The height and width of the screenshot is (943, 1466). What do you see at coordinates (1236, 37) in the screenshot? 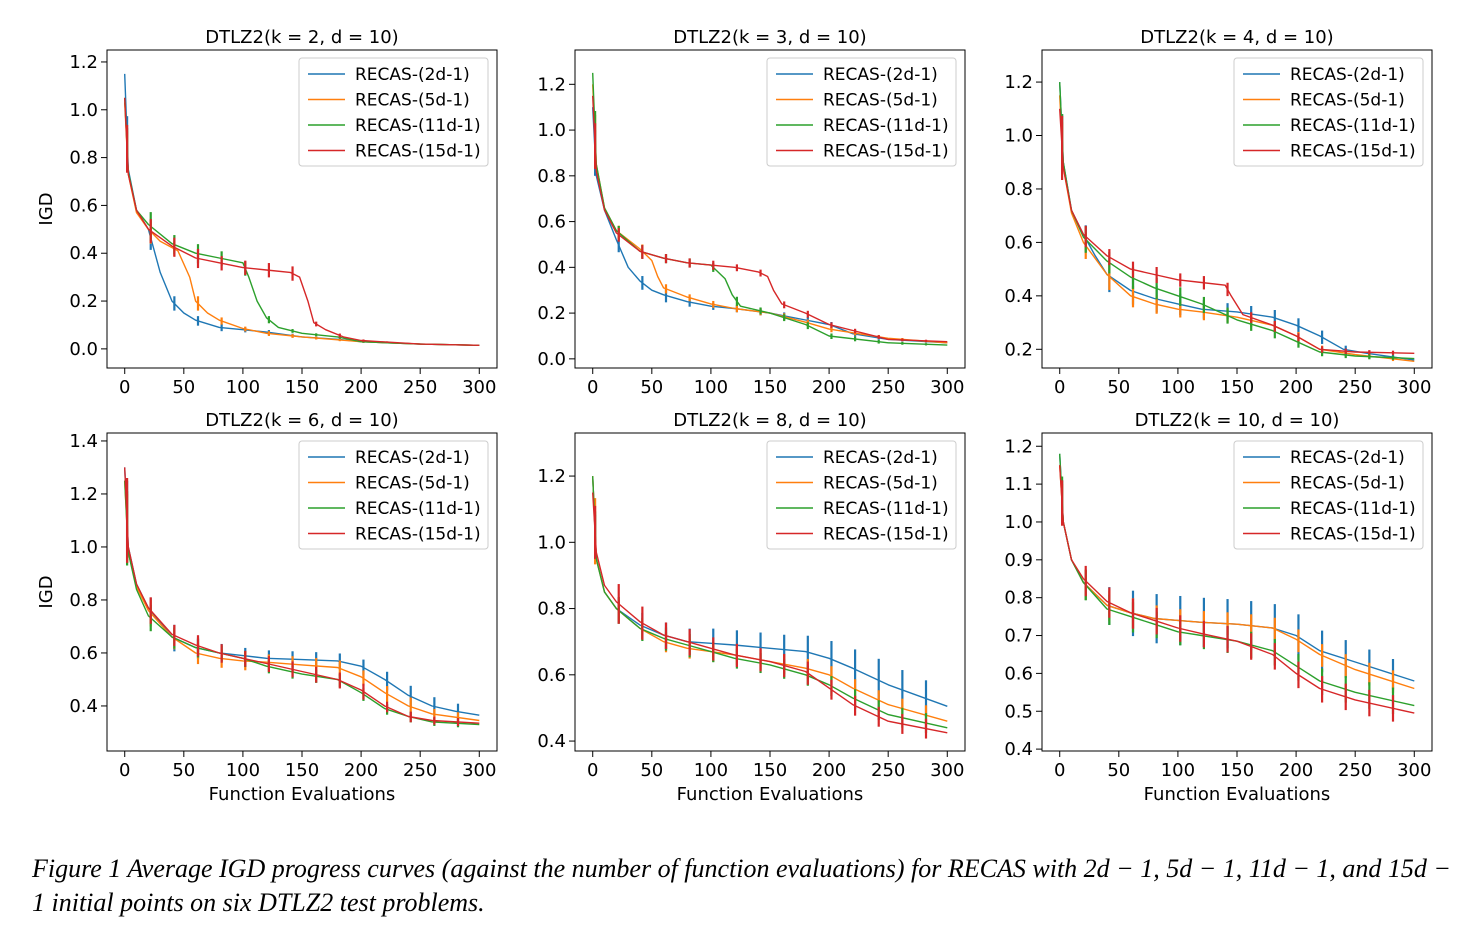
I see `chart-title: DTLZ2(k = 4, d = 10)` at bounding box center [1236, 37].